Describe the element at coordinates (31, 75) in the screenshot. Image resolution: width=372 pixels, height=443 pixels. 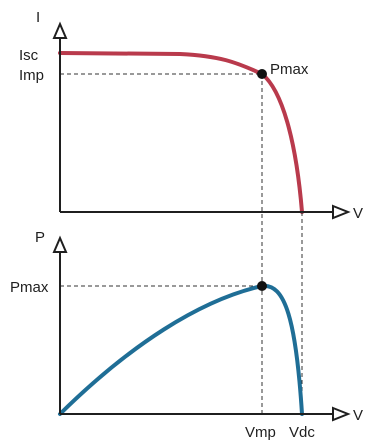
I see `imp-label: Imp` at that location.